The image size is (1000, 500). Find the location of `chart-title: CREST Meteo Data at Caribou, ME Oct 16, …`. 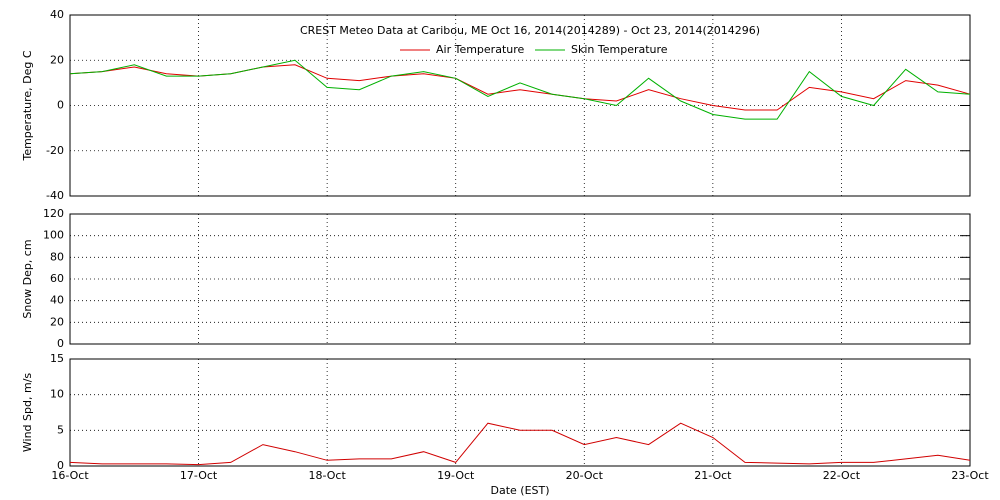

chart-title: CREST Meteo Data at Caribou, ME Oct 16, … is located at coordinates (530, 30).